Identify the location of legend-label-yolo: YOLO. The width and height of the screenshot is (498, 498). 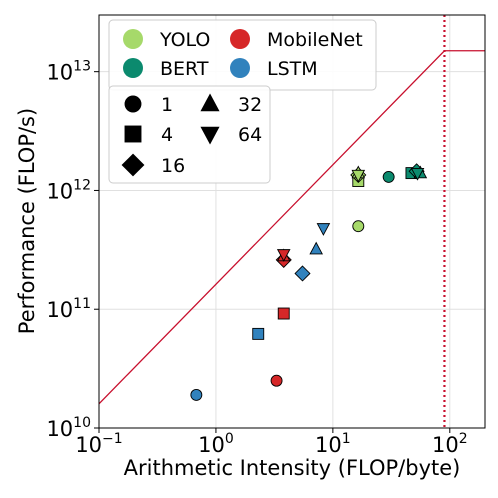
(184, 40).